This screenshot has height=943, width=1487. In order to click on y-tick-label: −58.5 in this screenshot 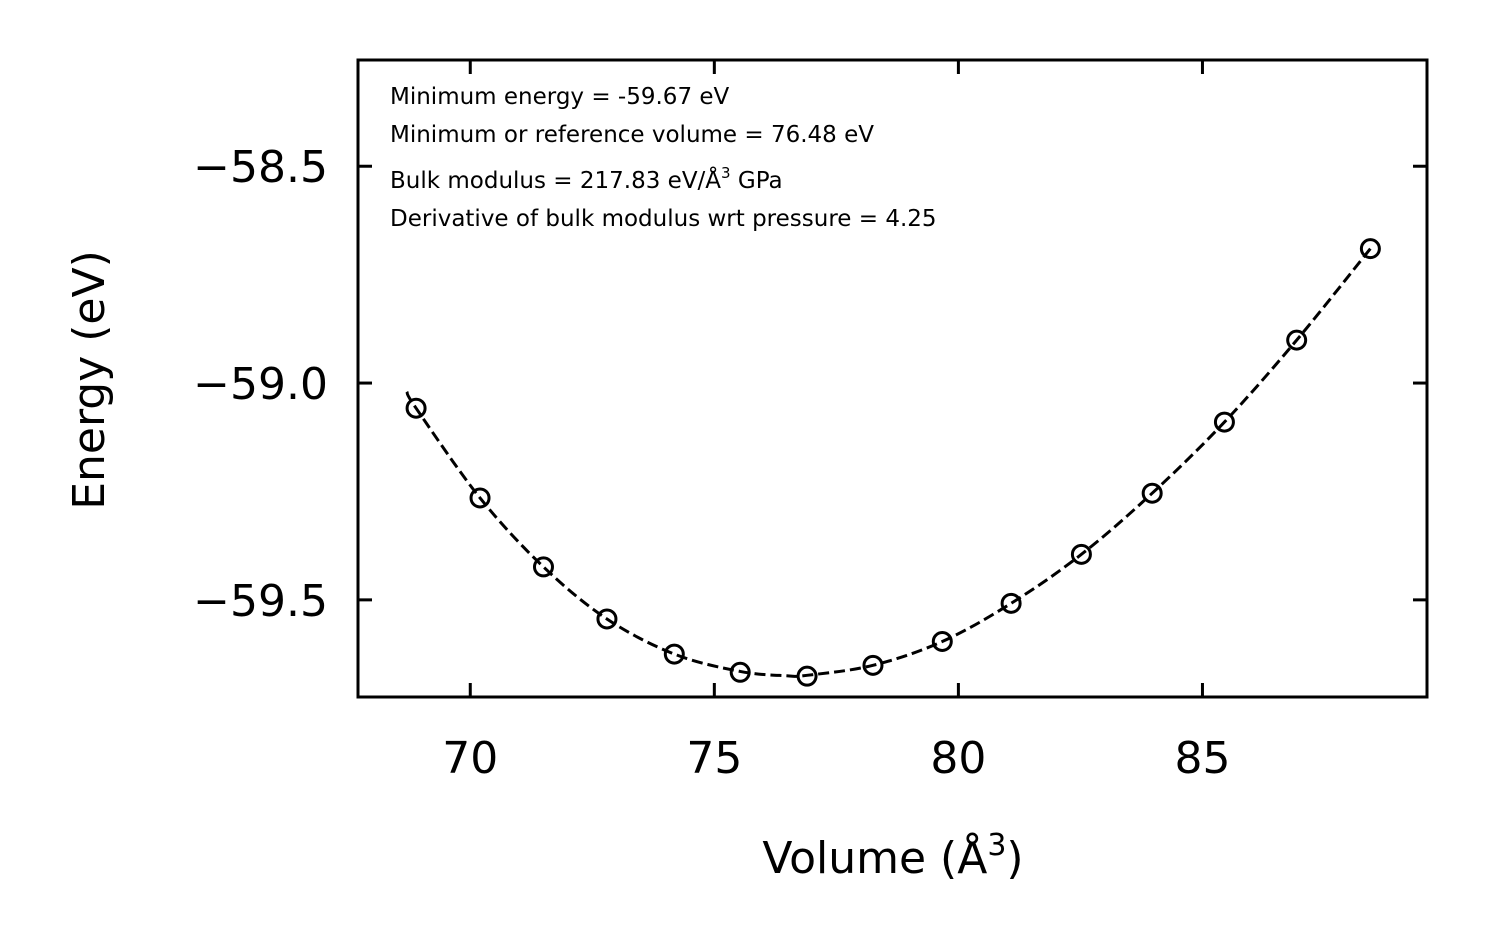, I will do `click(260, 167)`.